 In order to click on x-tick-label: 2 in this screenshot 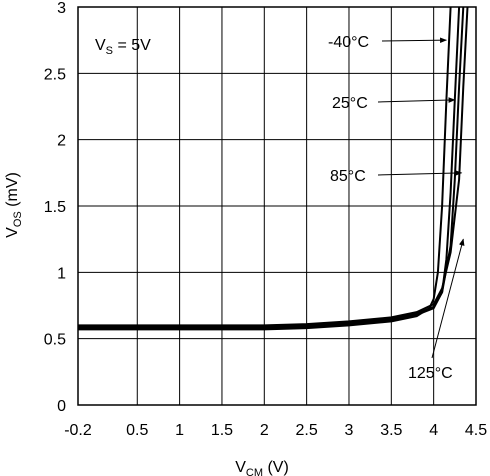, I will do `click(264, 430)`.